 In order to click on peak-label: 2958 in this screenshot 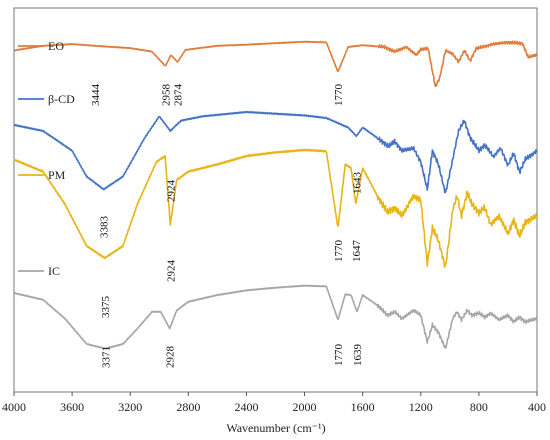, I will do `click(166, 95)`.